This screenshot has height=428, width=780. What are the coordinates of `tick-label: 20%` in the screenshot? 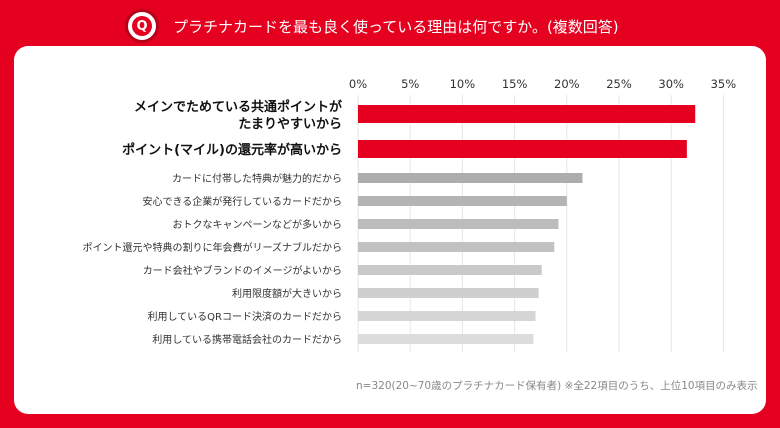 It's located at (567, 84).